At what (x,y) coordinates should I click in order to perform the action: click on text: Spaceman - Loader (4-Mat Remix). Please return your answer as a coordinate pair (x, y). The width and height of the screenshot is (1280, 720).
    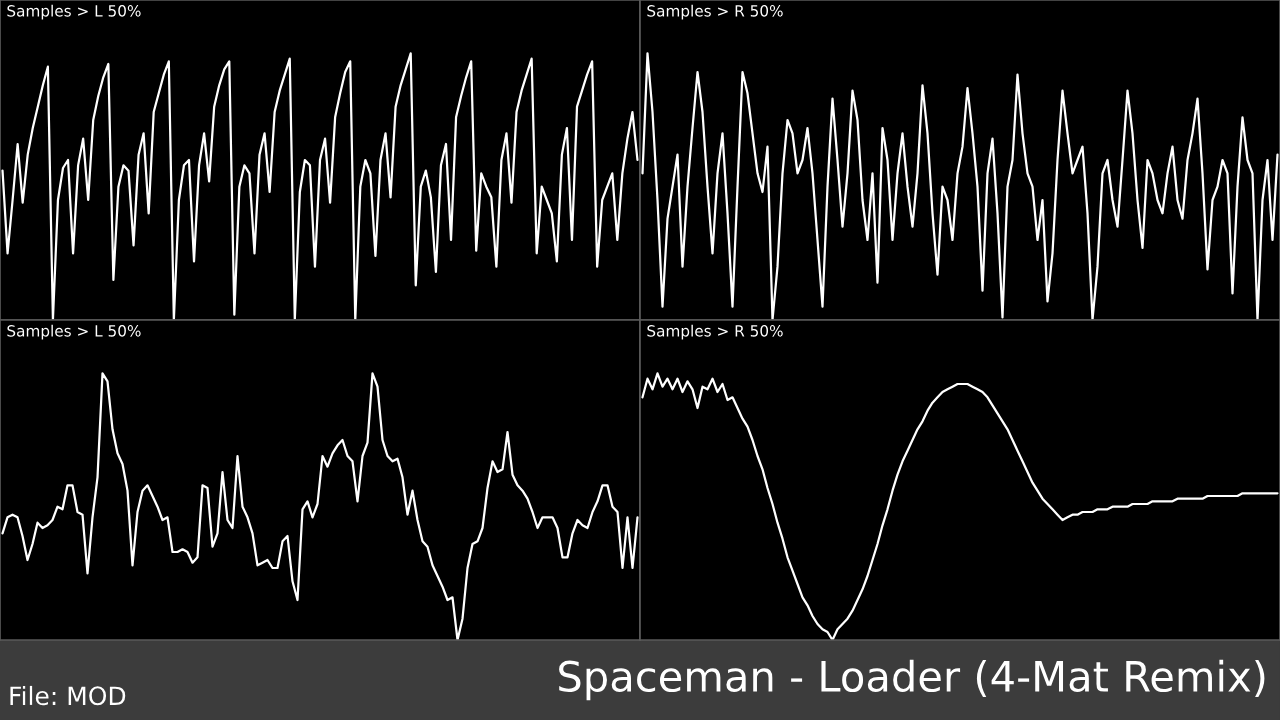
    Looking at the image, I should click on (912, 680).